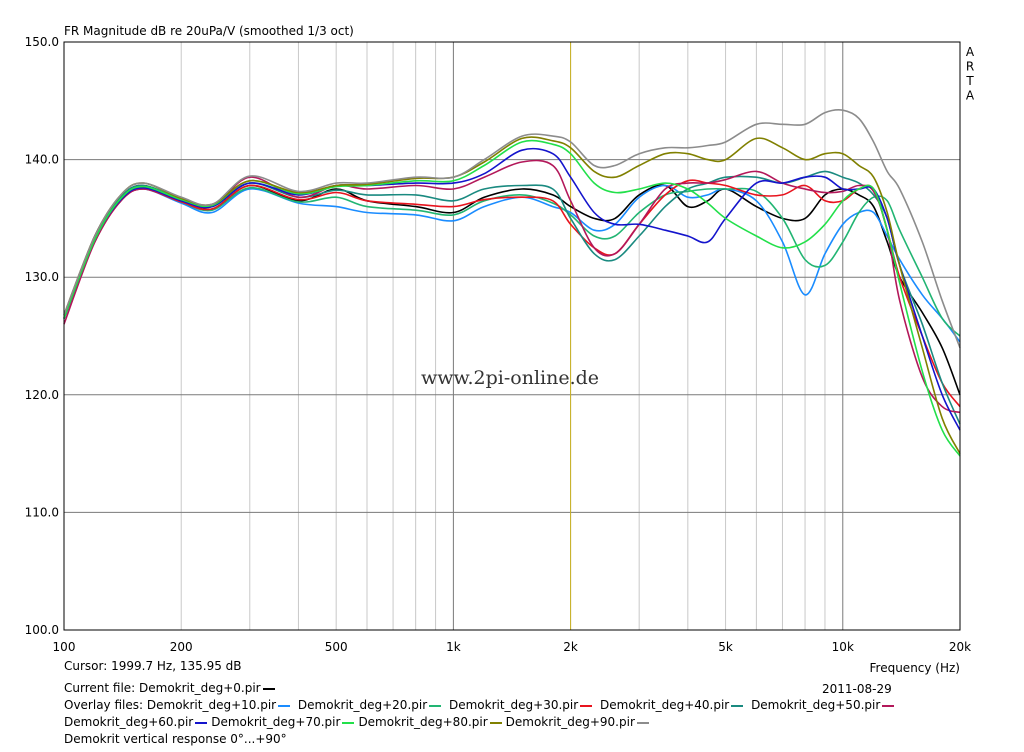 The width and height of the screenshot is (1024, 752). What do you see at coordinates (816, 705) in the screenshot?
I see `legend-entry-label: Demokrit_deg+50.pir` at bounding box center [816, 705].